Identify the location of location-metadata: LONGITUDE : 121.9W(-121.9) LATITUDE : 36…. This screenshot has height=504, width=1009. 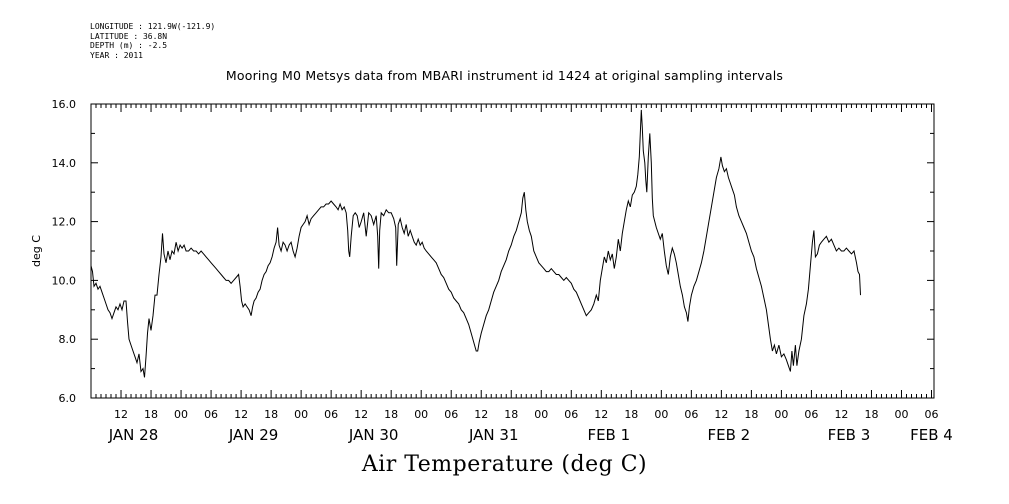
(152, 41).